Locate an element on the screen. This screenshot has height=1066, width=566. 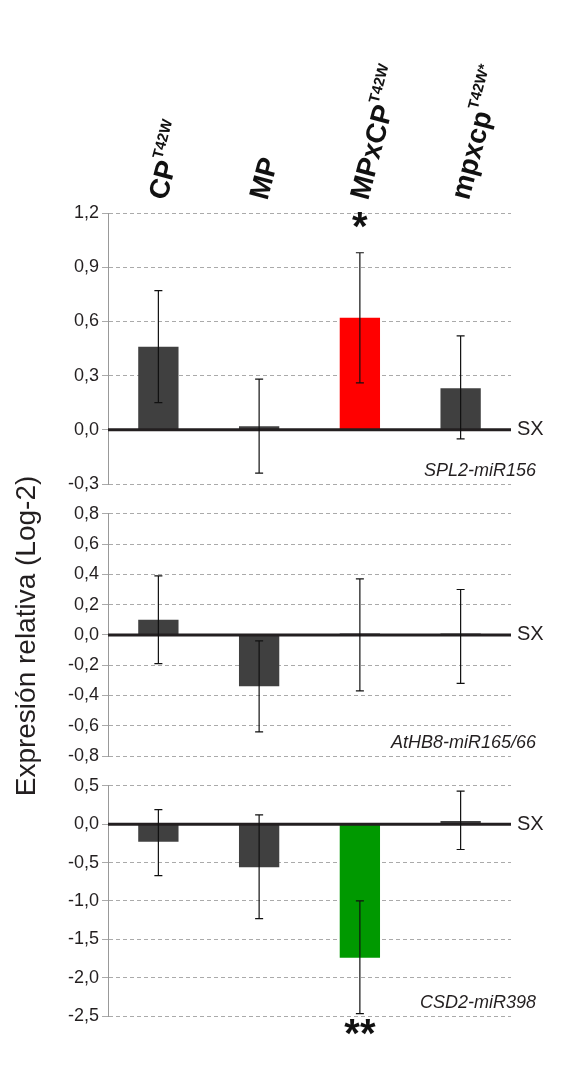
y-axis-title: Expresión relativa (Log-2) is located at coordinates (26, 636).